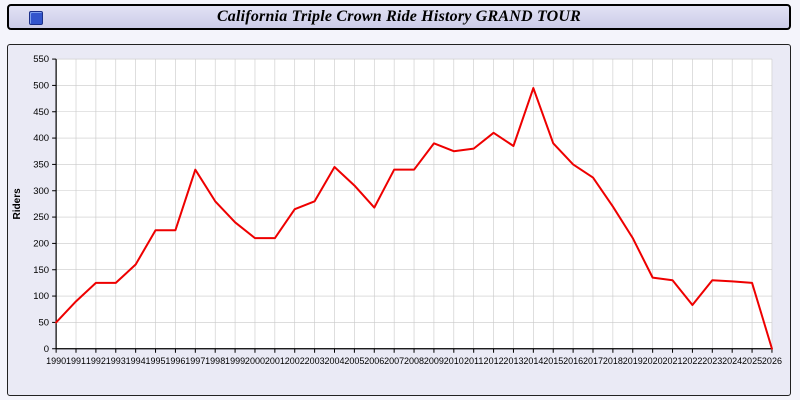 This screenshot has width=800, height=400. I want to click on svg-text: 2001, so click(275, 361).